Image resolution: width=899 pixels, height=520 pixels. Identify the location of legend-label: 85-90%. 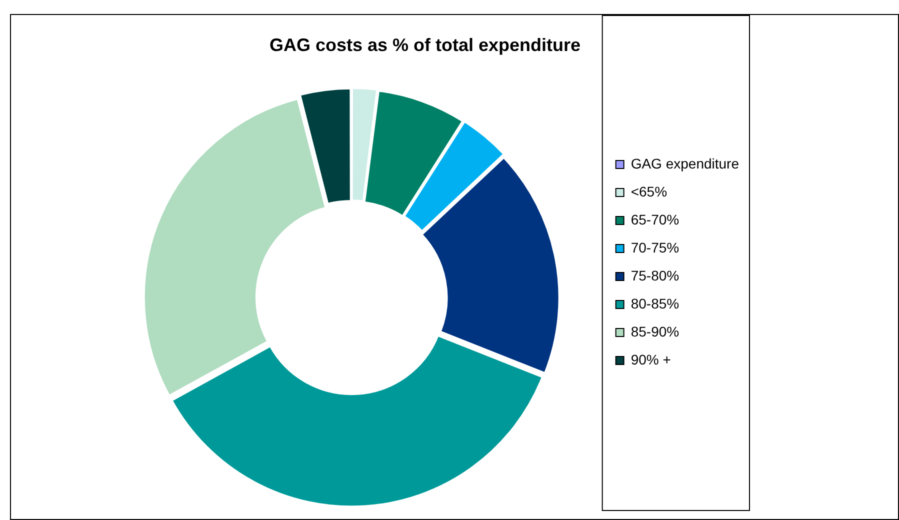
(655, 331).